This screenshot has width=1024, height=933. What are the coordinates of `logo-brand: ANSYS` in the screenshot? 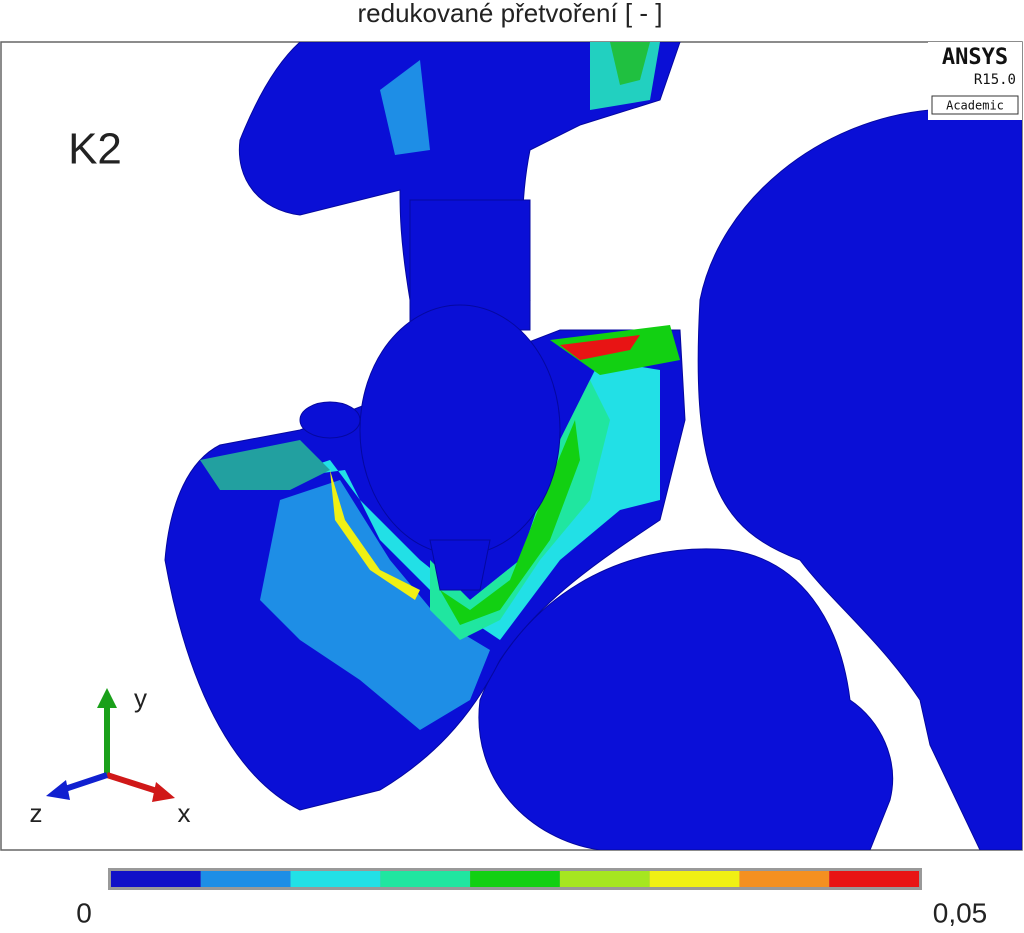 It's located at (975, 57).